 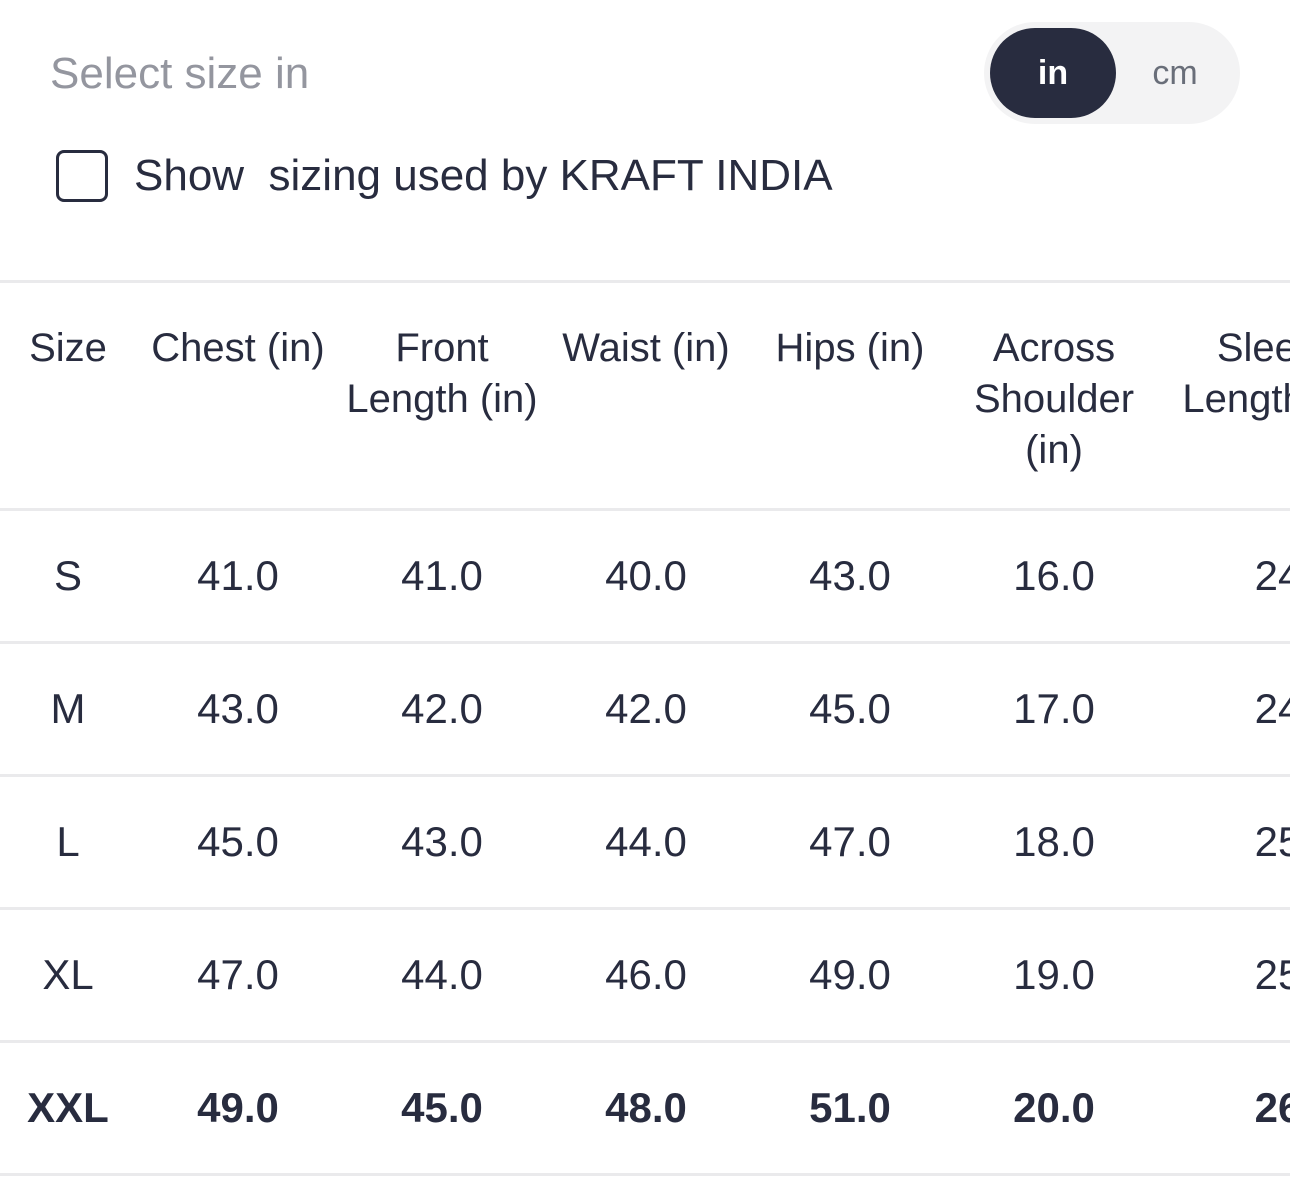 What do you see at coordinates (238, 1107) in the screenshot?
I see `chest-cell: 49.0` at bounding box center [238, 1107].